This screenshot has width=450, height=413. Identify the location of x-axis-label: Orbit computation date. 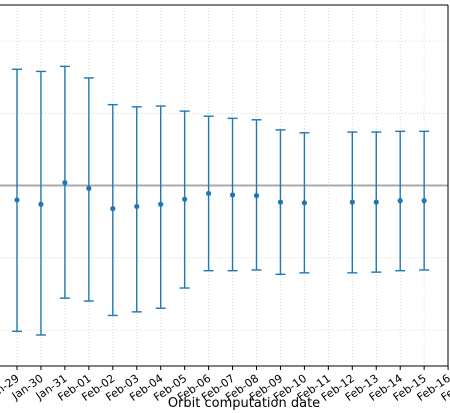
(244, 403).